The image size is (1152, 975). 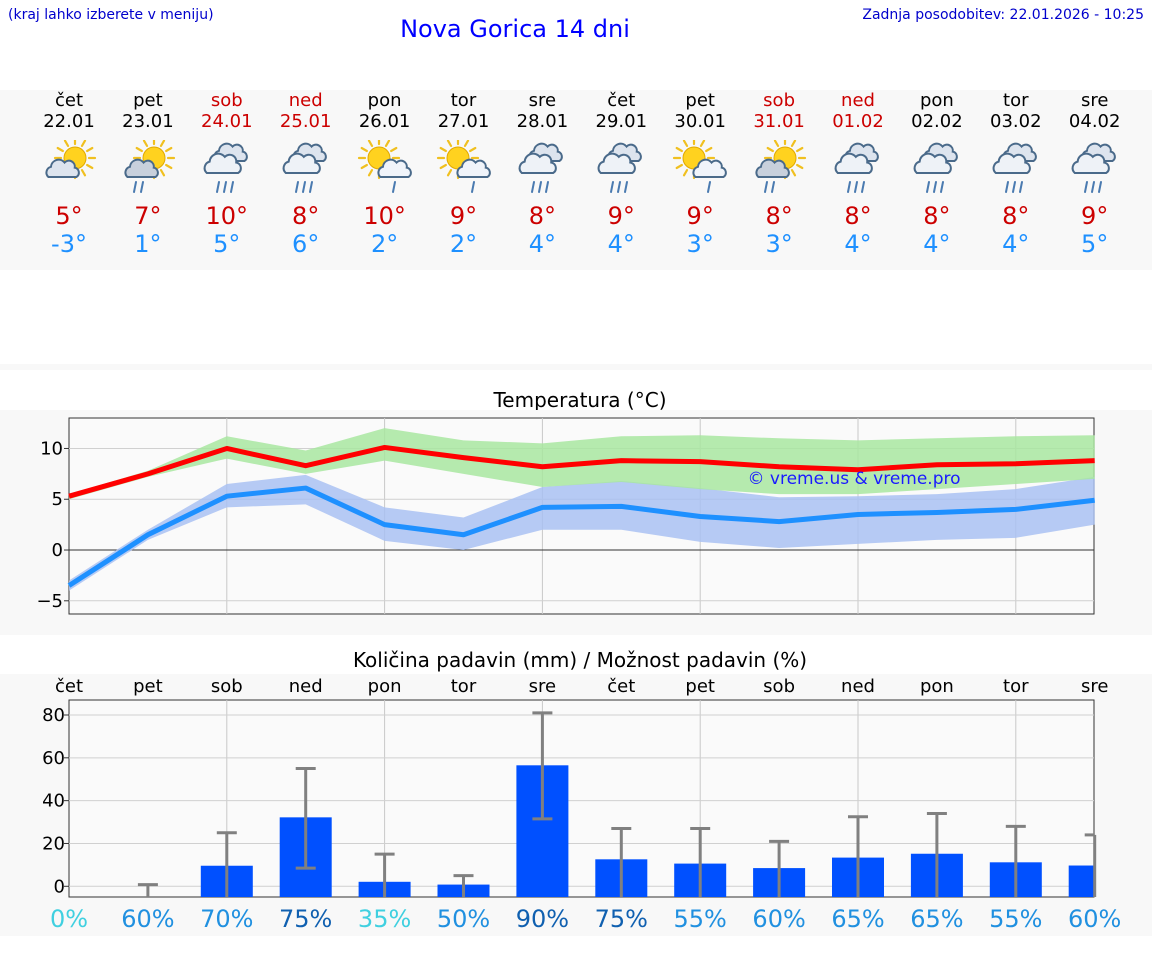 I want to click on day-column: sre 04.02 9° 5°, so click(x=1095, y=174).